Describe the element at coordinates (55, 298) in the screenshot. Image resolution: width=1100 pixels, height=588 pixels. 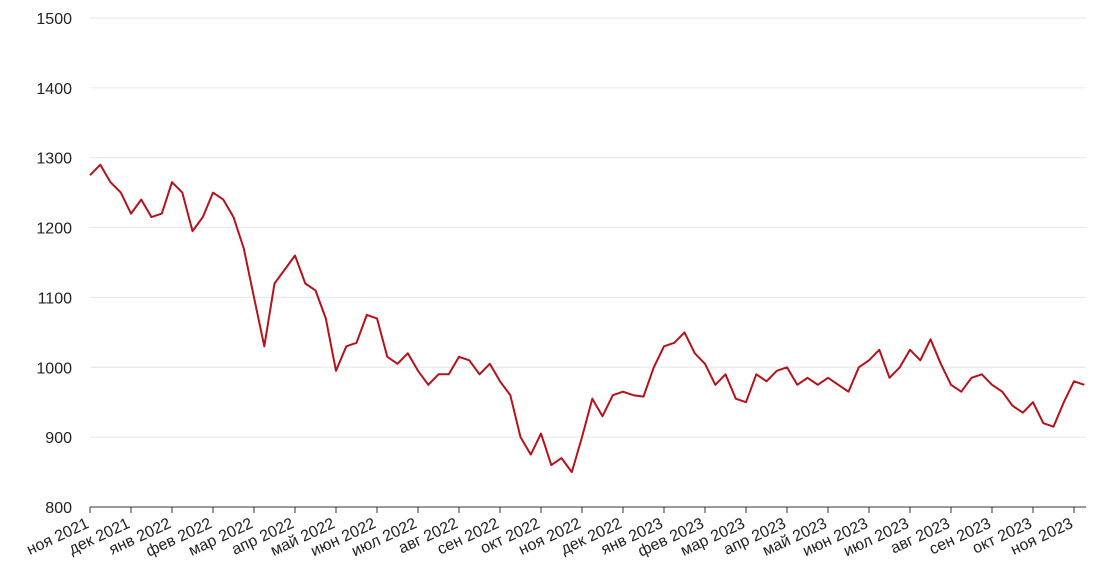
I see `y-tick-label: 1100` at that location.